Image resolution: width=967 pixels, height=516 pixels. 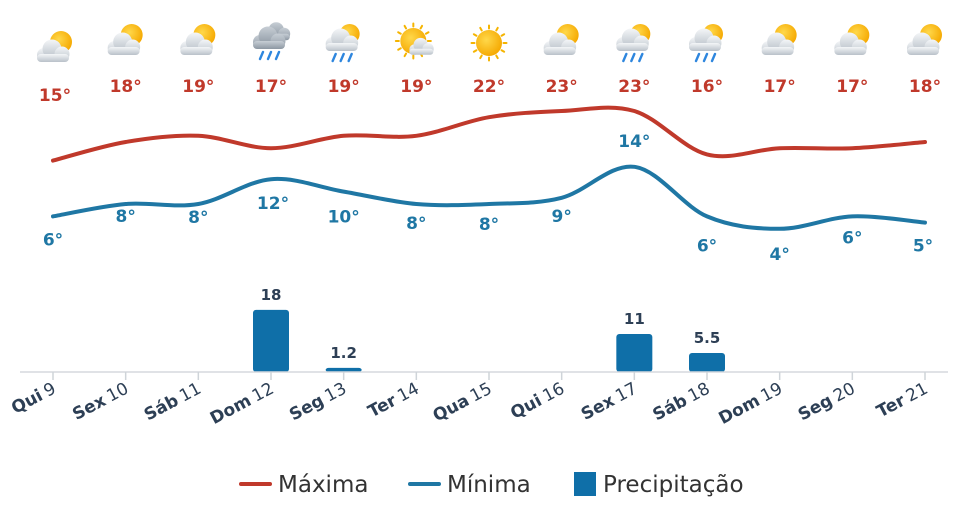 I want to click on precipitation-label: 1.2, so click(x=343, y=353).